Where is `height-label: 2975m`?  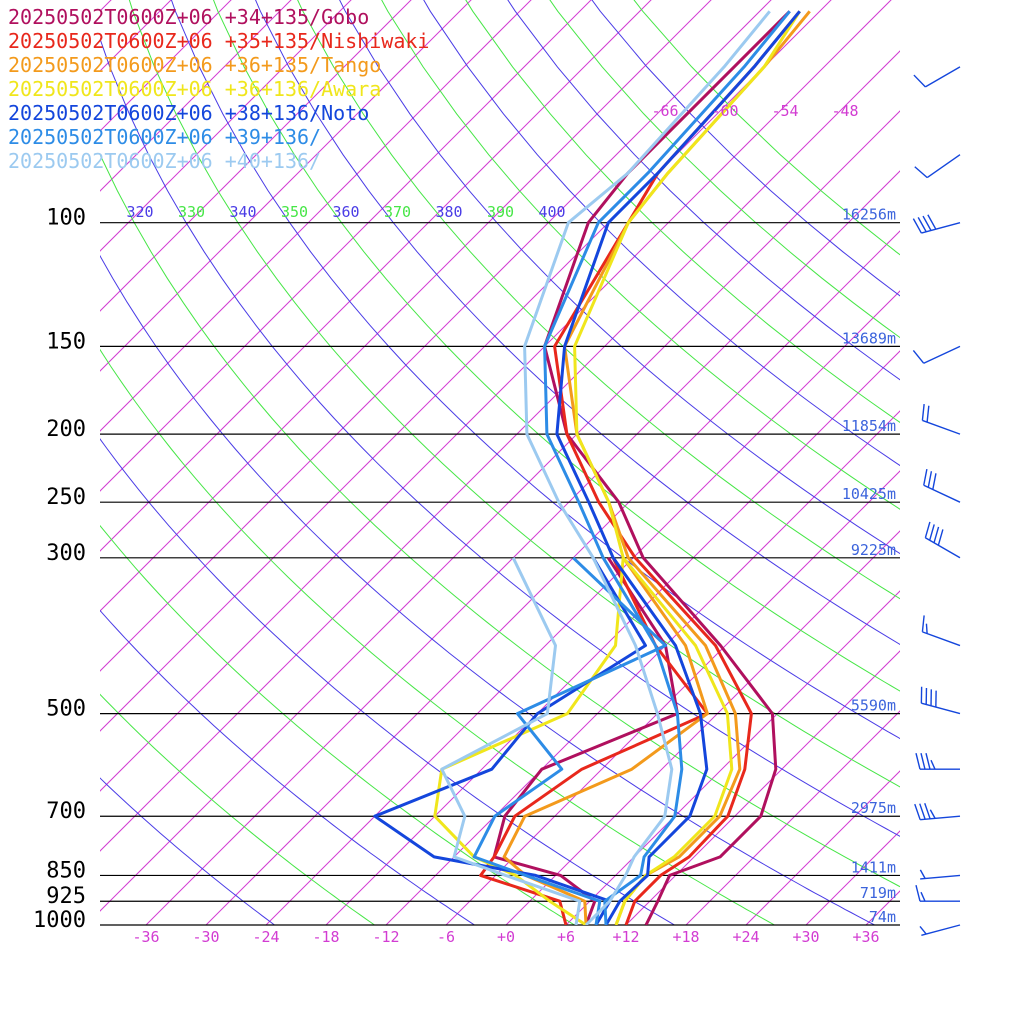
height-label: 2975m is located at coordinates (873, 808).